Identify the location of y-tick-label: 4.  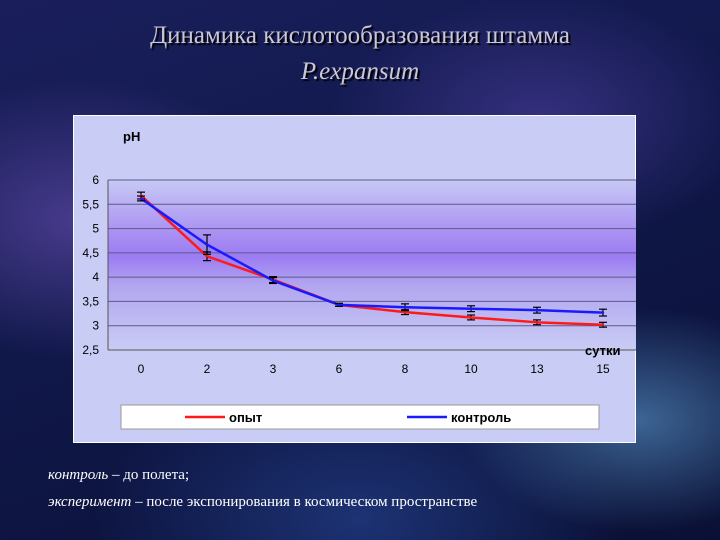
(95, 277).